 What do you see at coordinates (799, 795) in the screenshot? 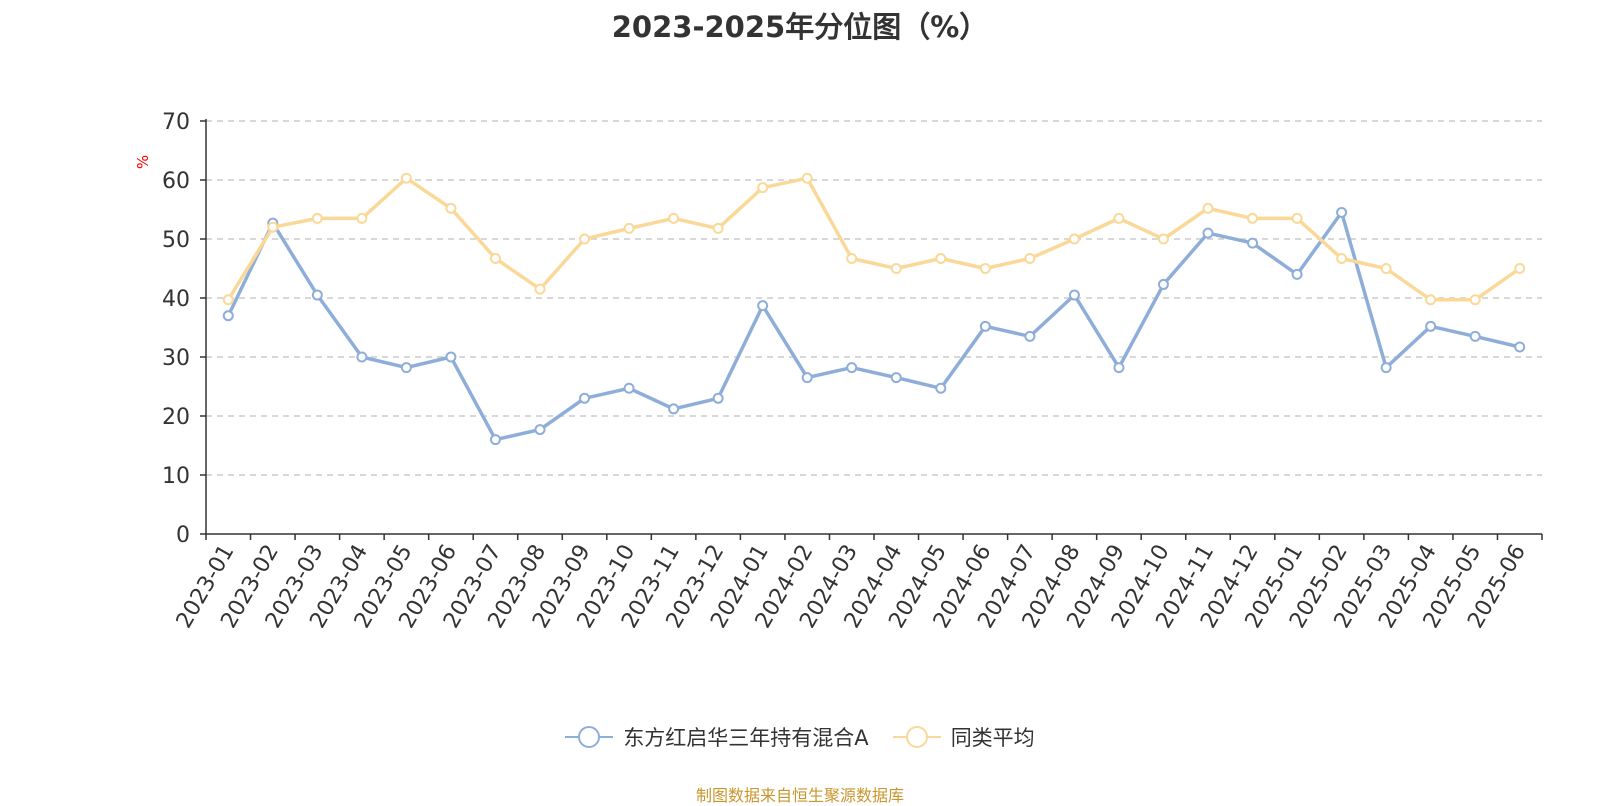
I see `source-note: 制图数据来自恒生聚源数据库` at bounding box center [799, 795].